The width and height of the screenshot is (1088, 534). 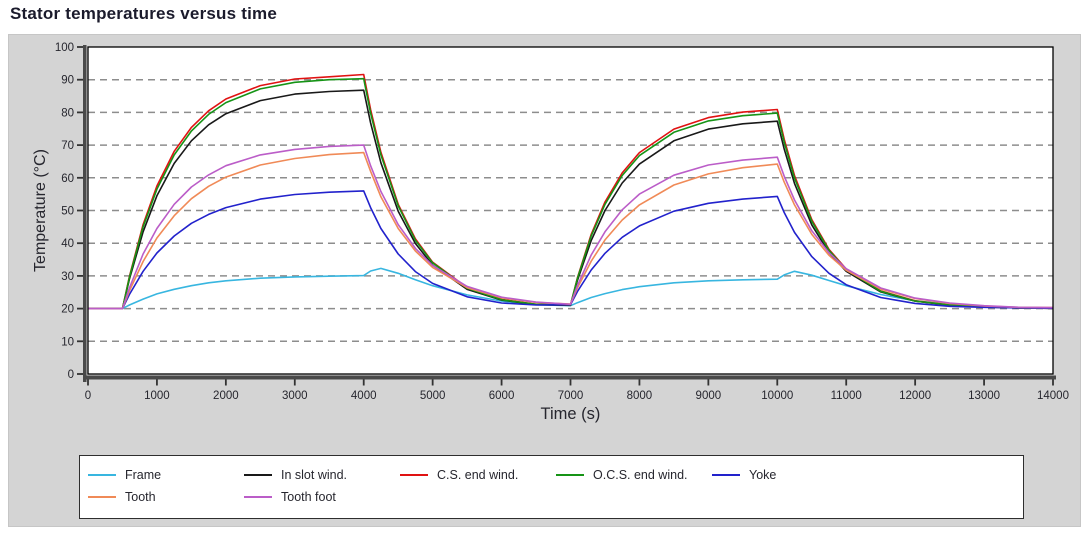 I want to click on legend-label-c-s-end-wind: C.S. end wind., so click(x=478, y=475).